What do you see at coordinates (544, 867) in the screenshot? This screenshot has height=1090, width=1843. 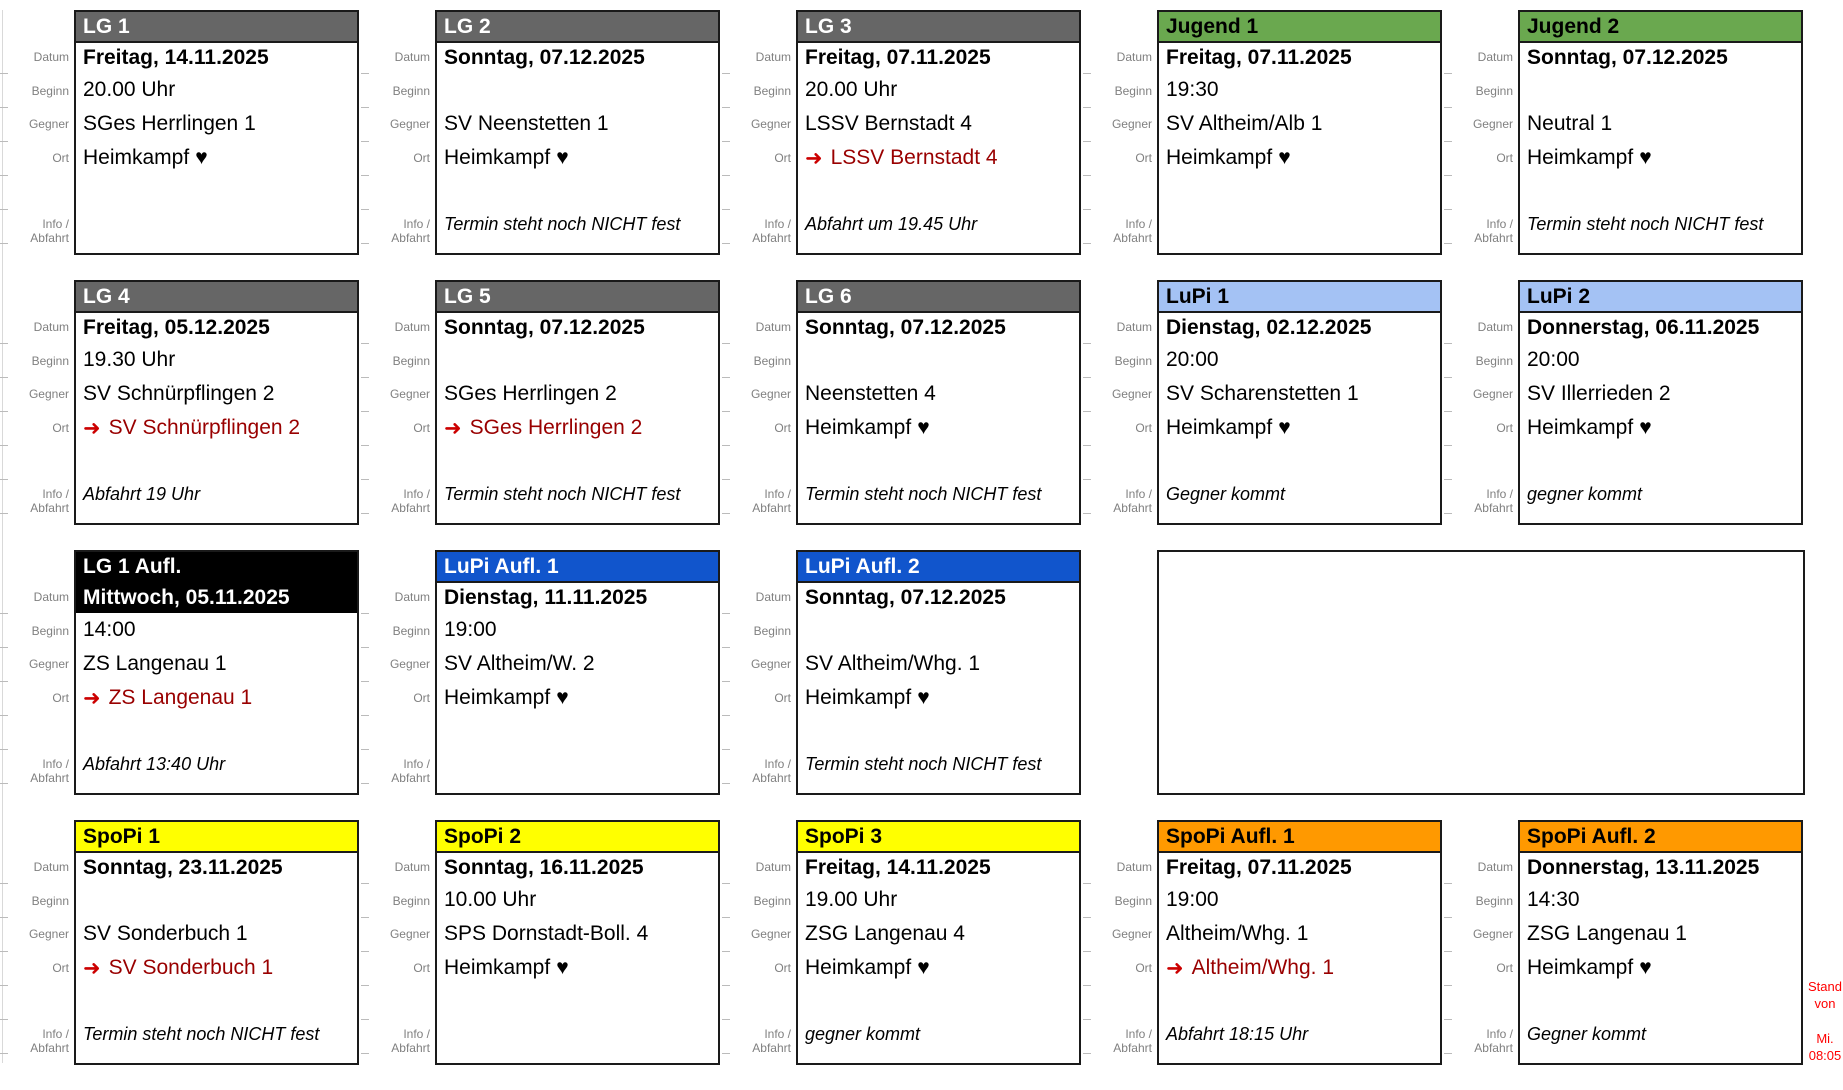 I see `datum-value: Sonntag, 16.11.2025` at bounding box center [544, 867].